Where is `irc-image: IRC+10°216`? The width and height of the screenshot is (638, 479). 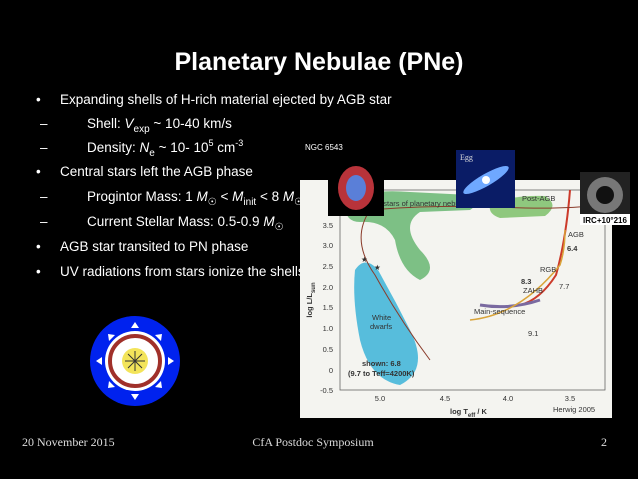 irc-image: IRC+10°216 is located at coordinates (605, 198).